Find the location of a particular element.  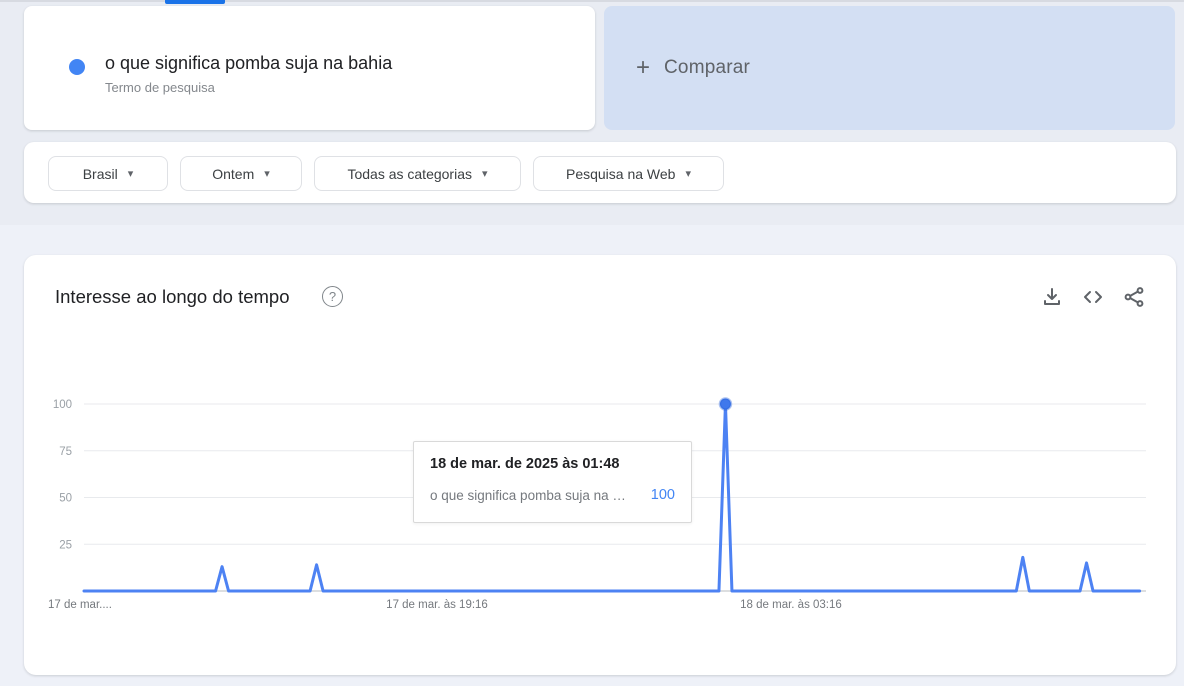

y-tick-label: 50 is located at coordinates (65, 499).